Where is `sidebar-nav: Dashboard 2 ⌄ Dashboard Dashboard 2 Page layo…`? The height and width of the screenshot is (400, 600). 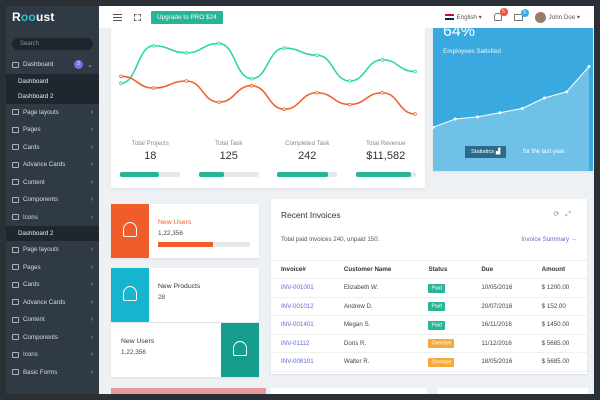
sidebar-nav: Dashboard 2 ⌄ Dashboard Dashboard 2 Page layo… is located at coordinates (52, 218).